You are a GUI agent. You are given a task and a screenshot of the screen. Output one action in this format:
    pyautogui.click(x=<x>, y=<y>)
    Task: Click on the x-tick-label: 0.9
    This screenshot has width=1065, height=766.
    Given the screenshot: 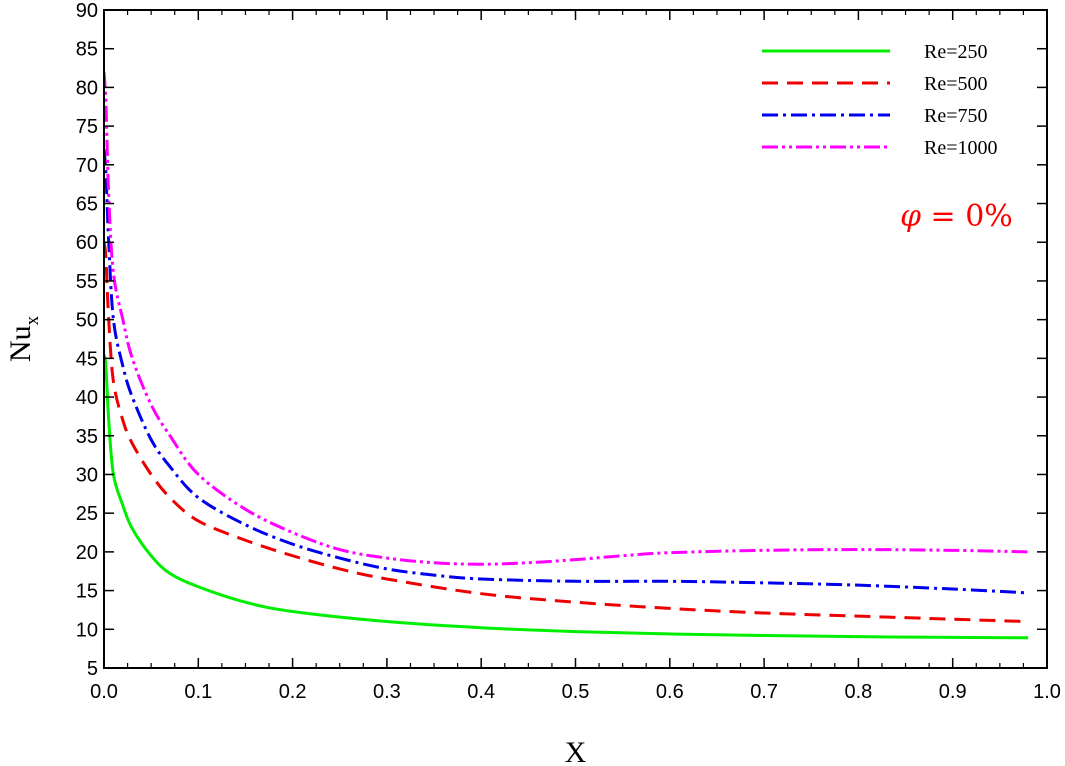 What is the action you would take?
    pyautogui.click(x=953, y=692)
    